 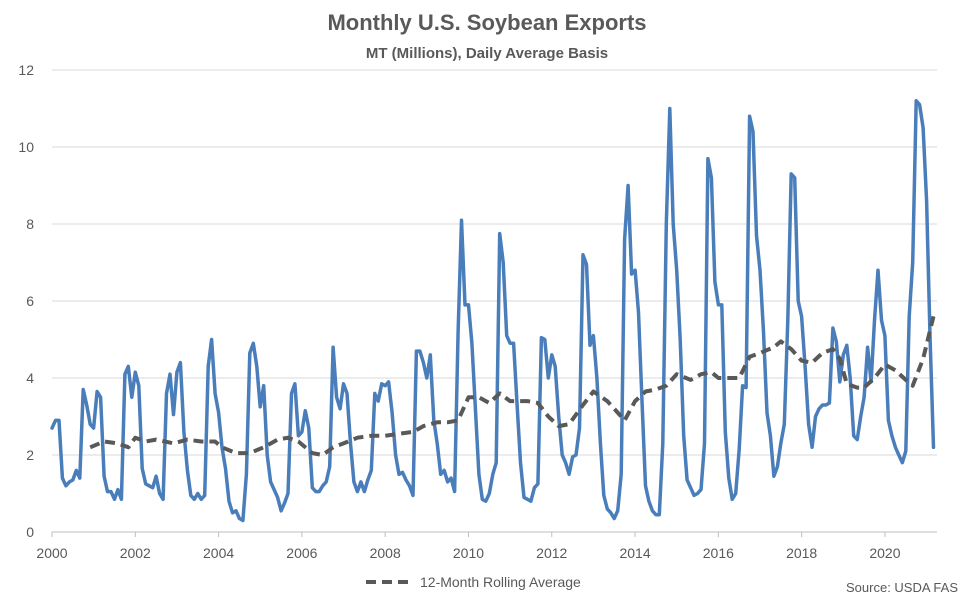 What do you see at coordinates (30, 378) in the screenshot?
I see `y-tick-label: 4` at bounding box center [30, 378].